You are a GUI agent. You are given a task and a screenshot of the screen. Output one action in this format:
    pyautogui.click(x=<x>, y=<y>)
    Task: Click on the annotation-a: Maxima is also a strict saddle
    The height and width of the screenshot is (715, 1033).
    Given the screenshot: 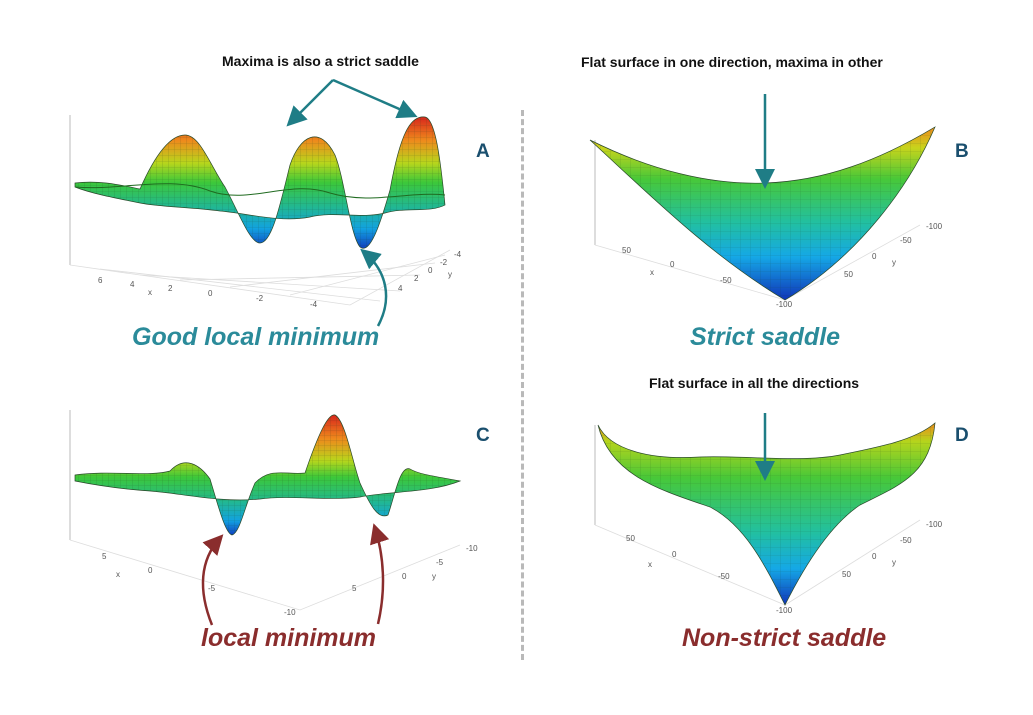 What is the action you would take?
    pyautogui.click(x=320, y=61)
    